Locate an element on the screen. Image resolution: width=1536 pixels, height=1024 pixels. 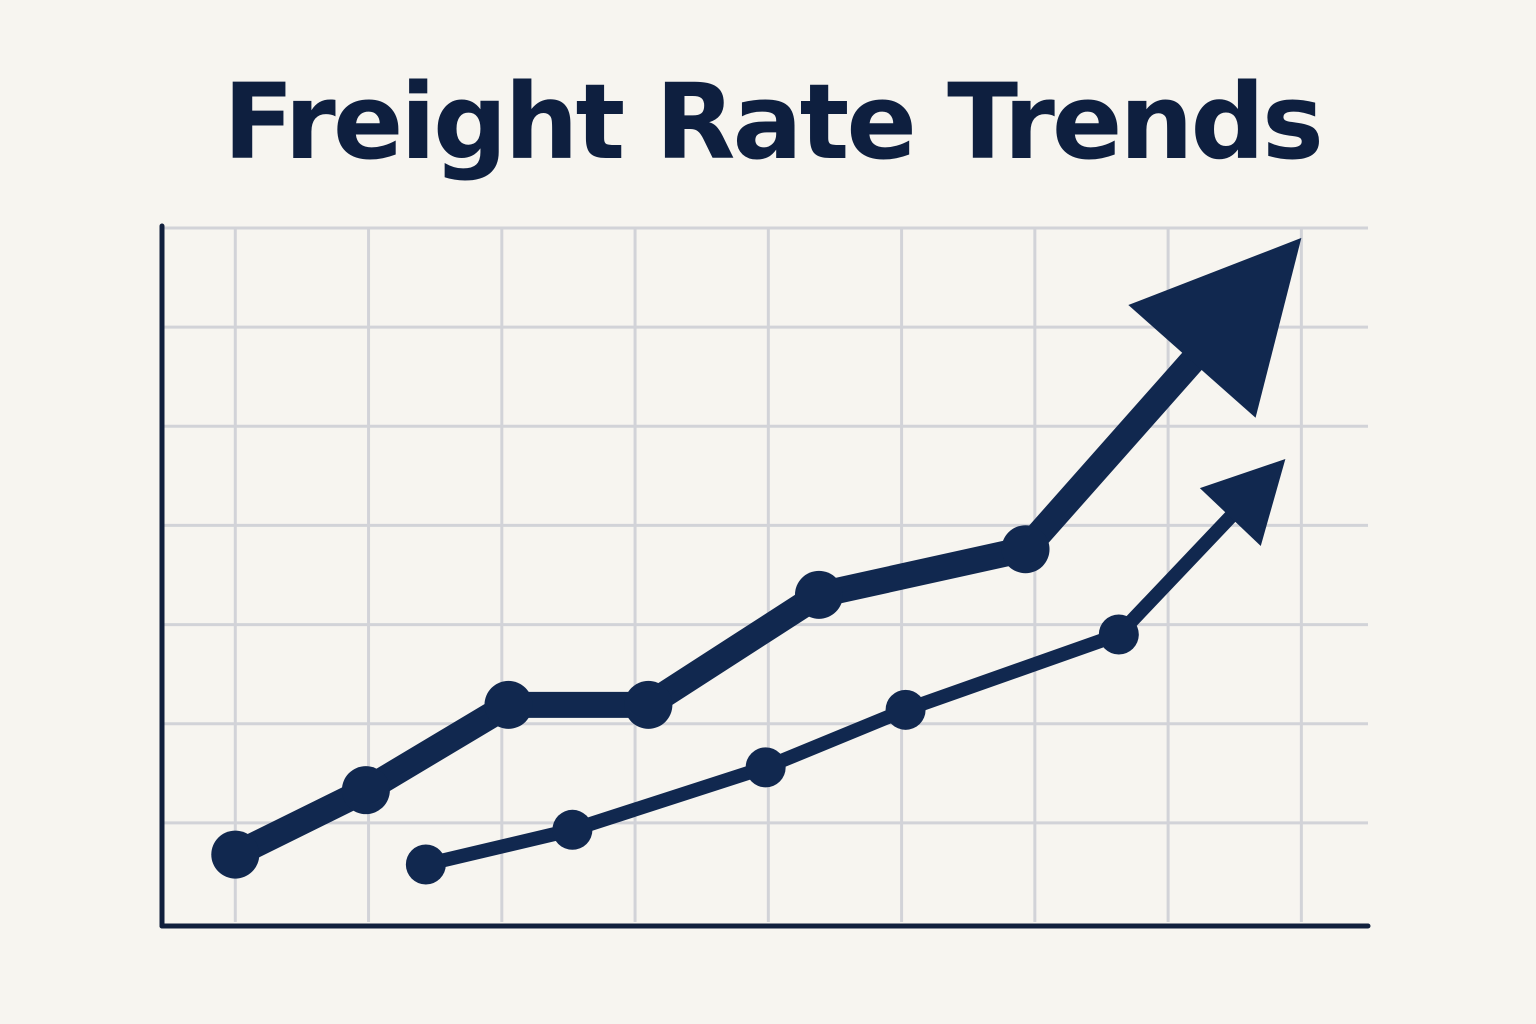
chart-title: Freight Rate Trends is located at coordinates (772, 122).